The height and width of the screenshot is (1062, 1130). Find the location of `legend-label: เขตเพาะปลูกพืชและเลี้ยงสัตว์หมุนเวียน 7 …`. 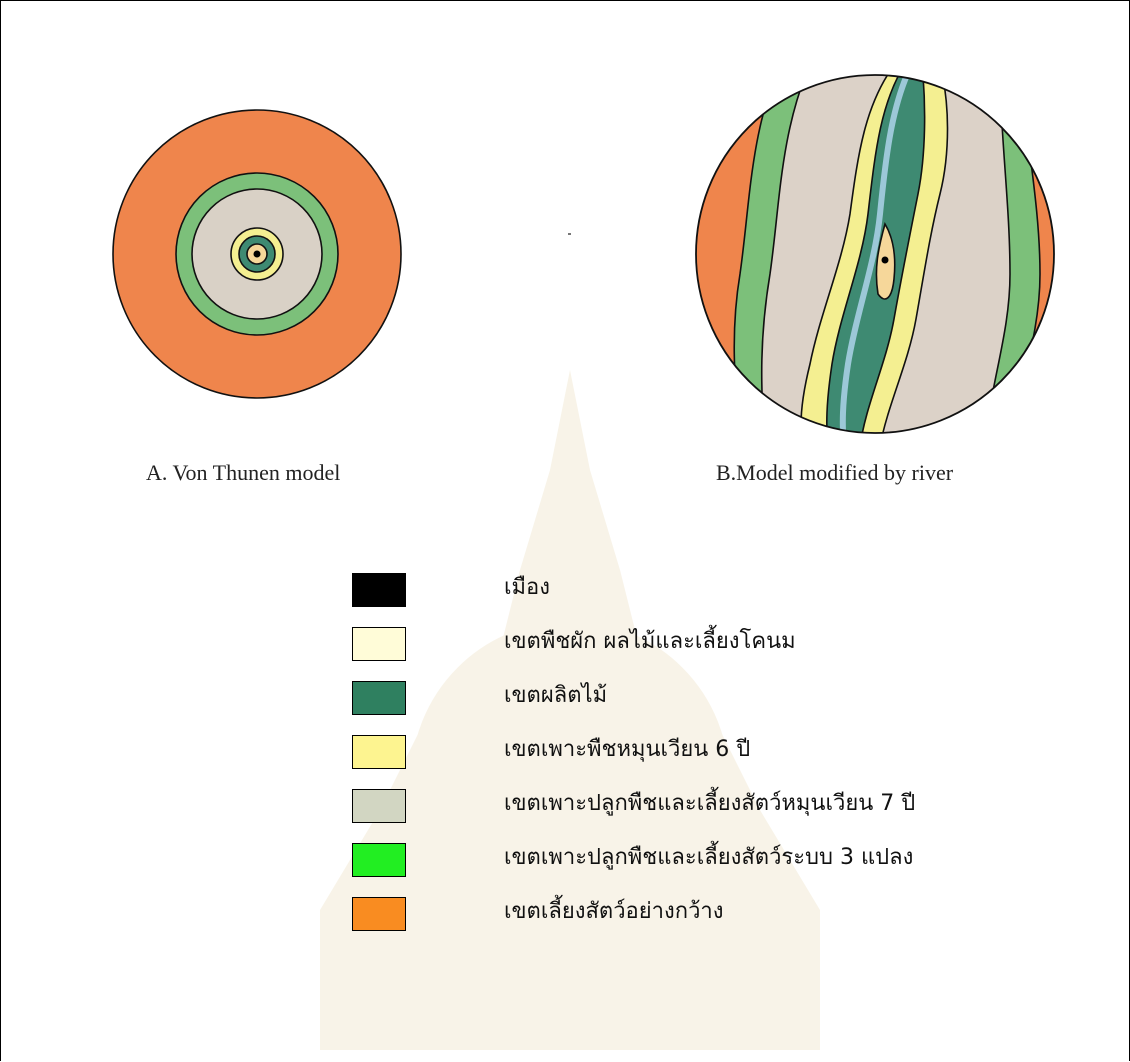

legend-label: เขตเพาะปลูกพืชและเลี้ยงสัตว์หมุนเวียน 7 … is located at coordinates (710, 803).